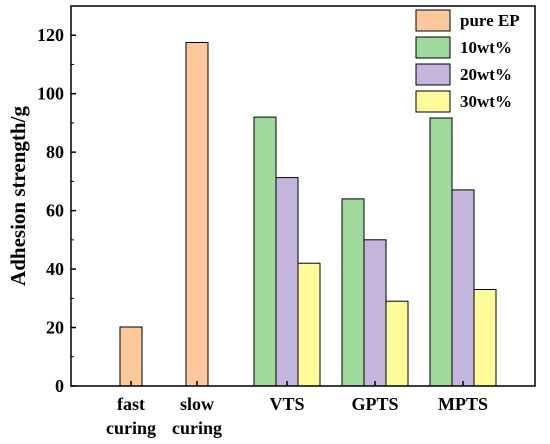 This screenshot has height=444, width=550. What do you see at coordinates (309, 324) in the screenshot?
I see `bar-30wt--2` at bounding box center [309, 324].